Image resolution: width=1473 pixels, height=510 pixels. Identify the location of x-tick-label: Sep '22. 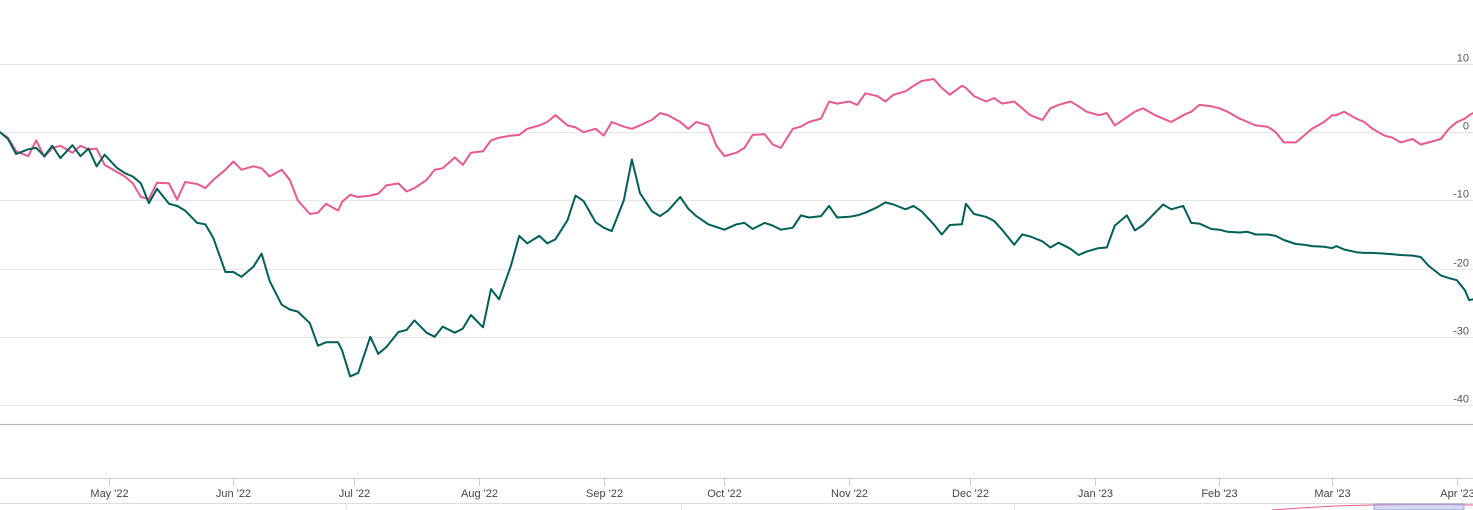
(604, 494).